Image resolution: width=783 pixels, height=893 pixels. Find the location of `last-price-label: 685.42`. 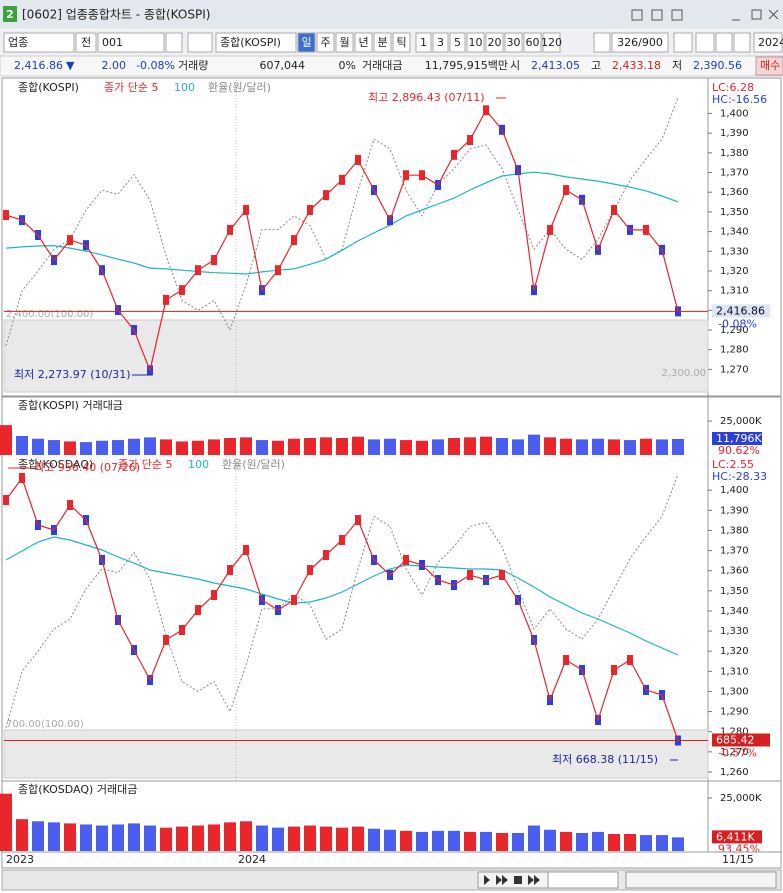

last-price-label: 685.42 is located at coordinates (735, 739).